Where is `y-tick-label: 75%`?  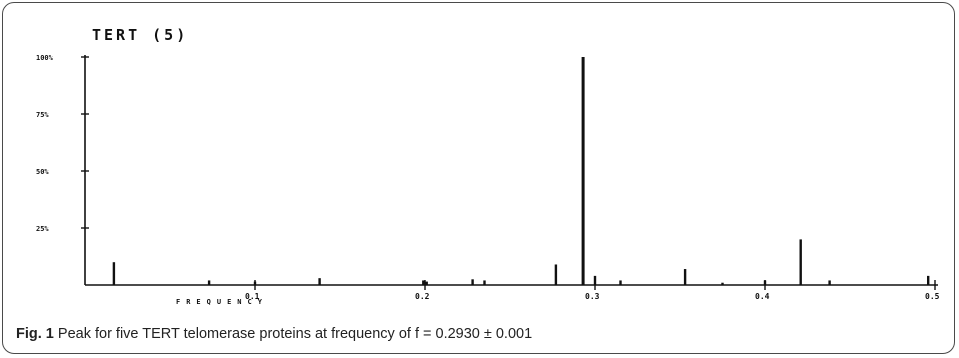
y-tick-label: 75% is located at coordinates (42, 115).